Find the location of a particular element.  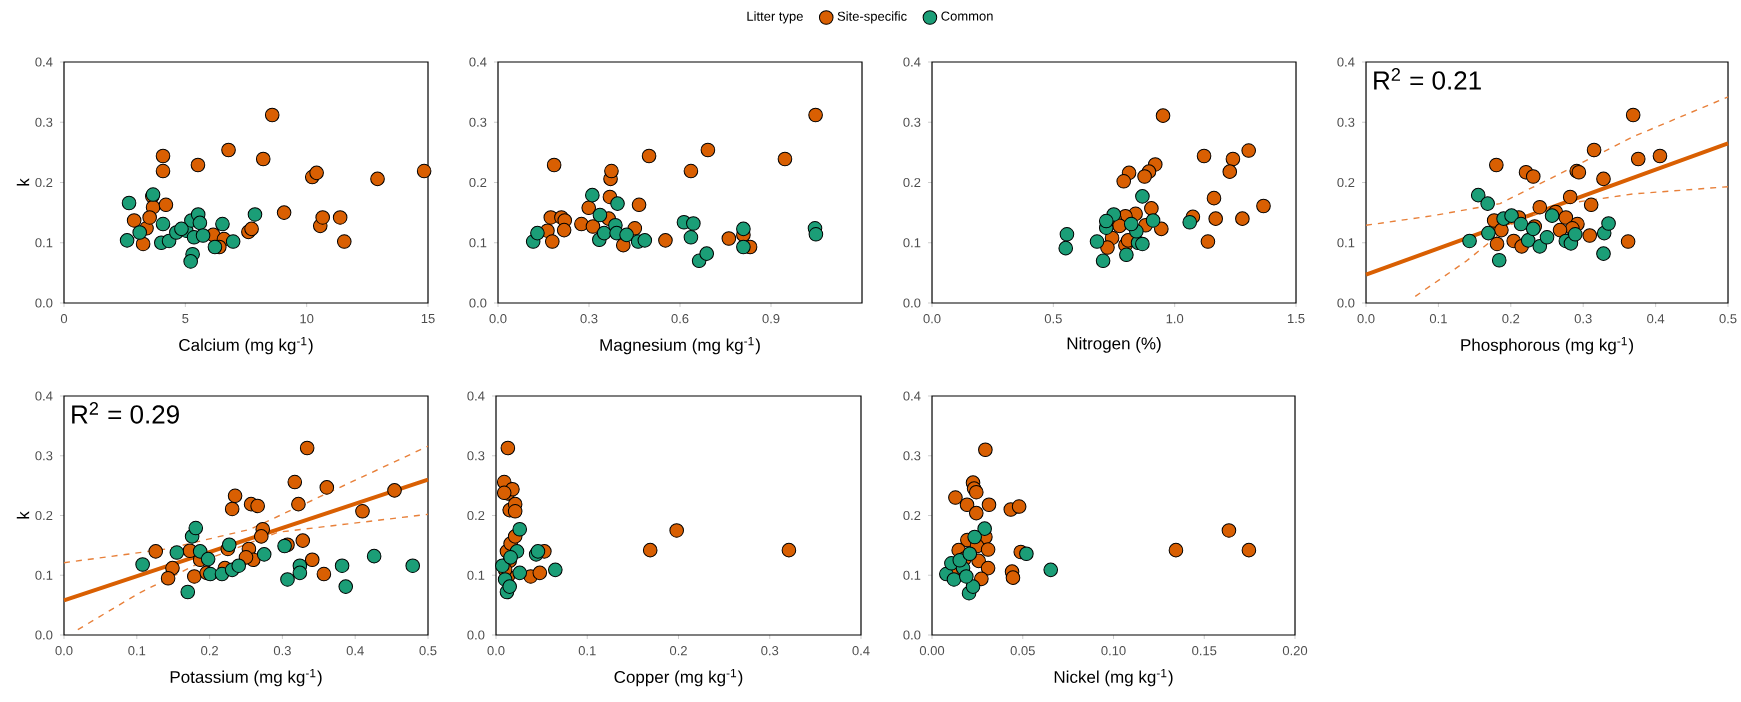

x-tick-label: 5 is located at coordinates (185, 319).